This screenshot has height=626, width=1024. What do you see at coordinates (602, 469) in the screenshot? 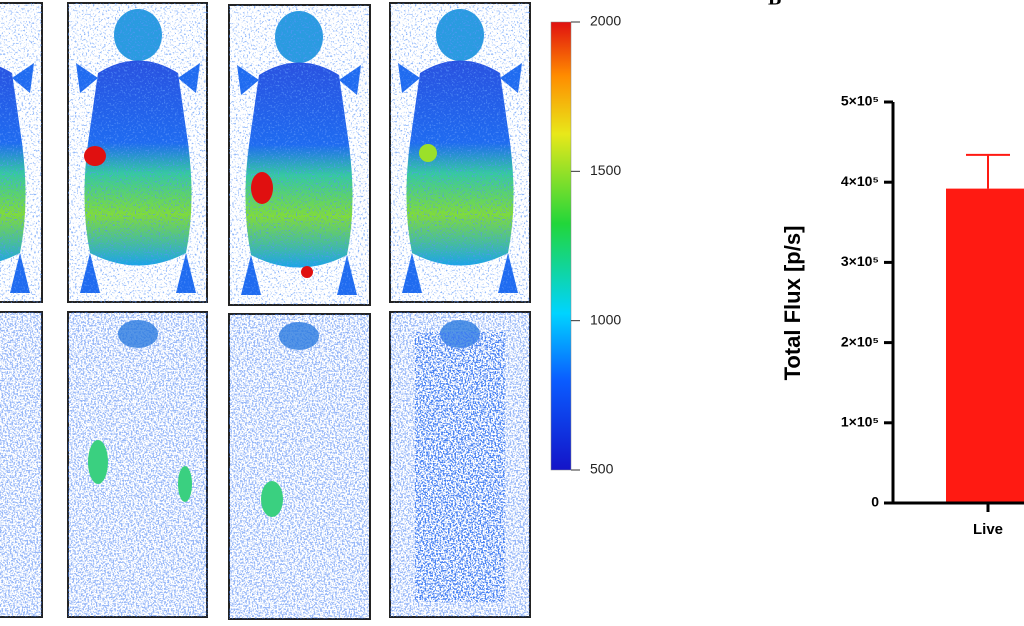
I see `colorbar-tick-label: 500` at bounding box center [602, 469].